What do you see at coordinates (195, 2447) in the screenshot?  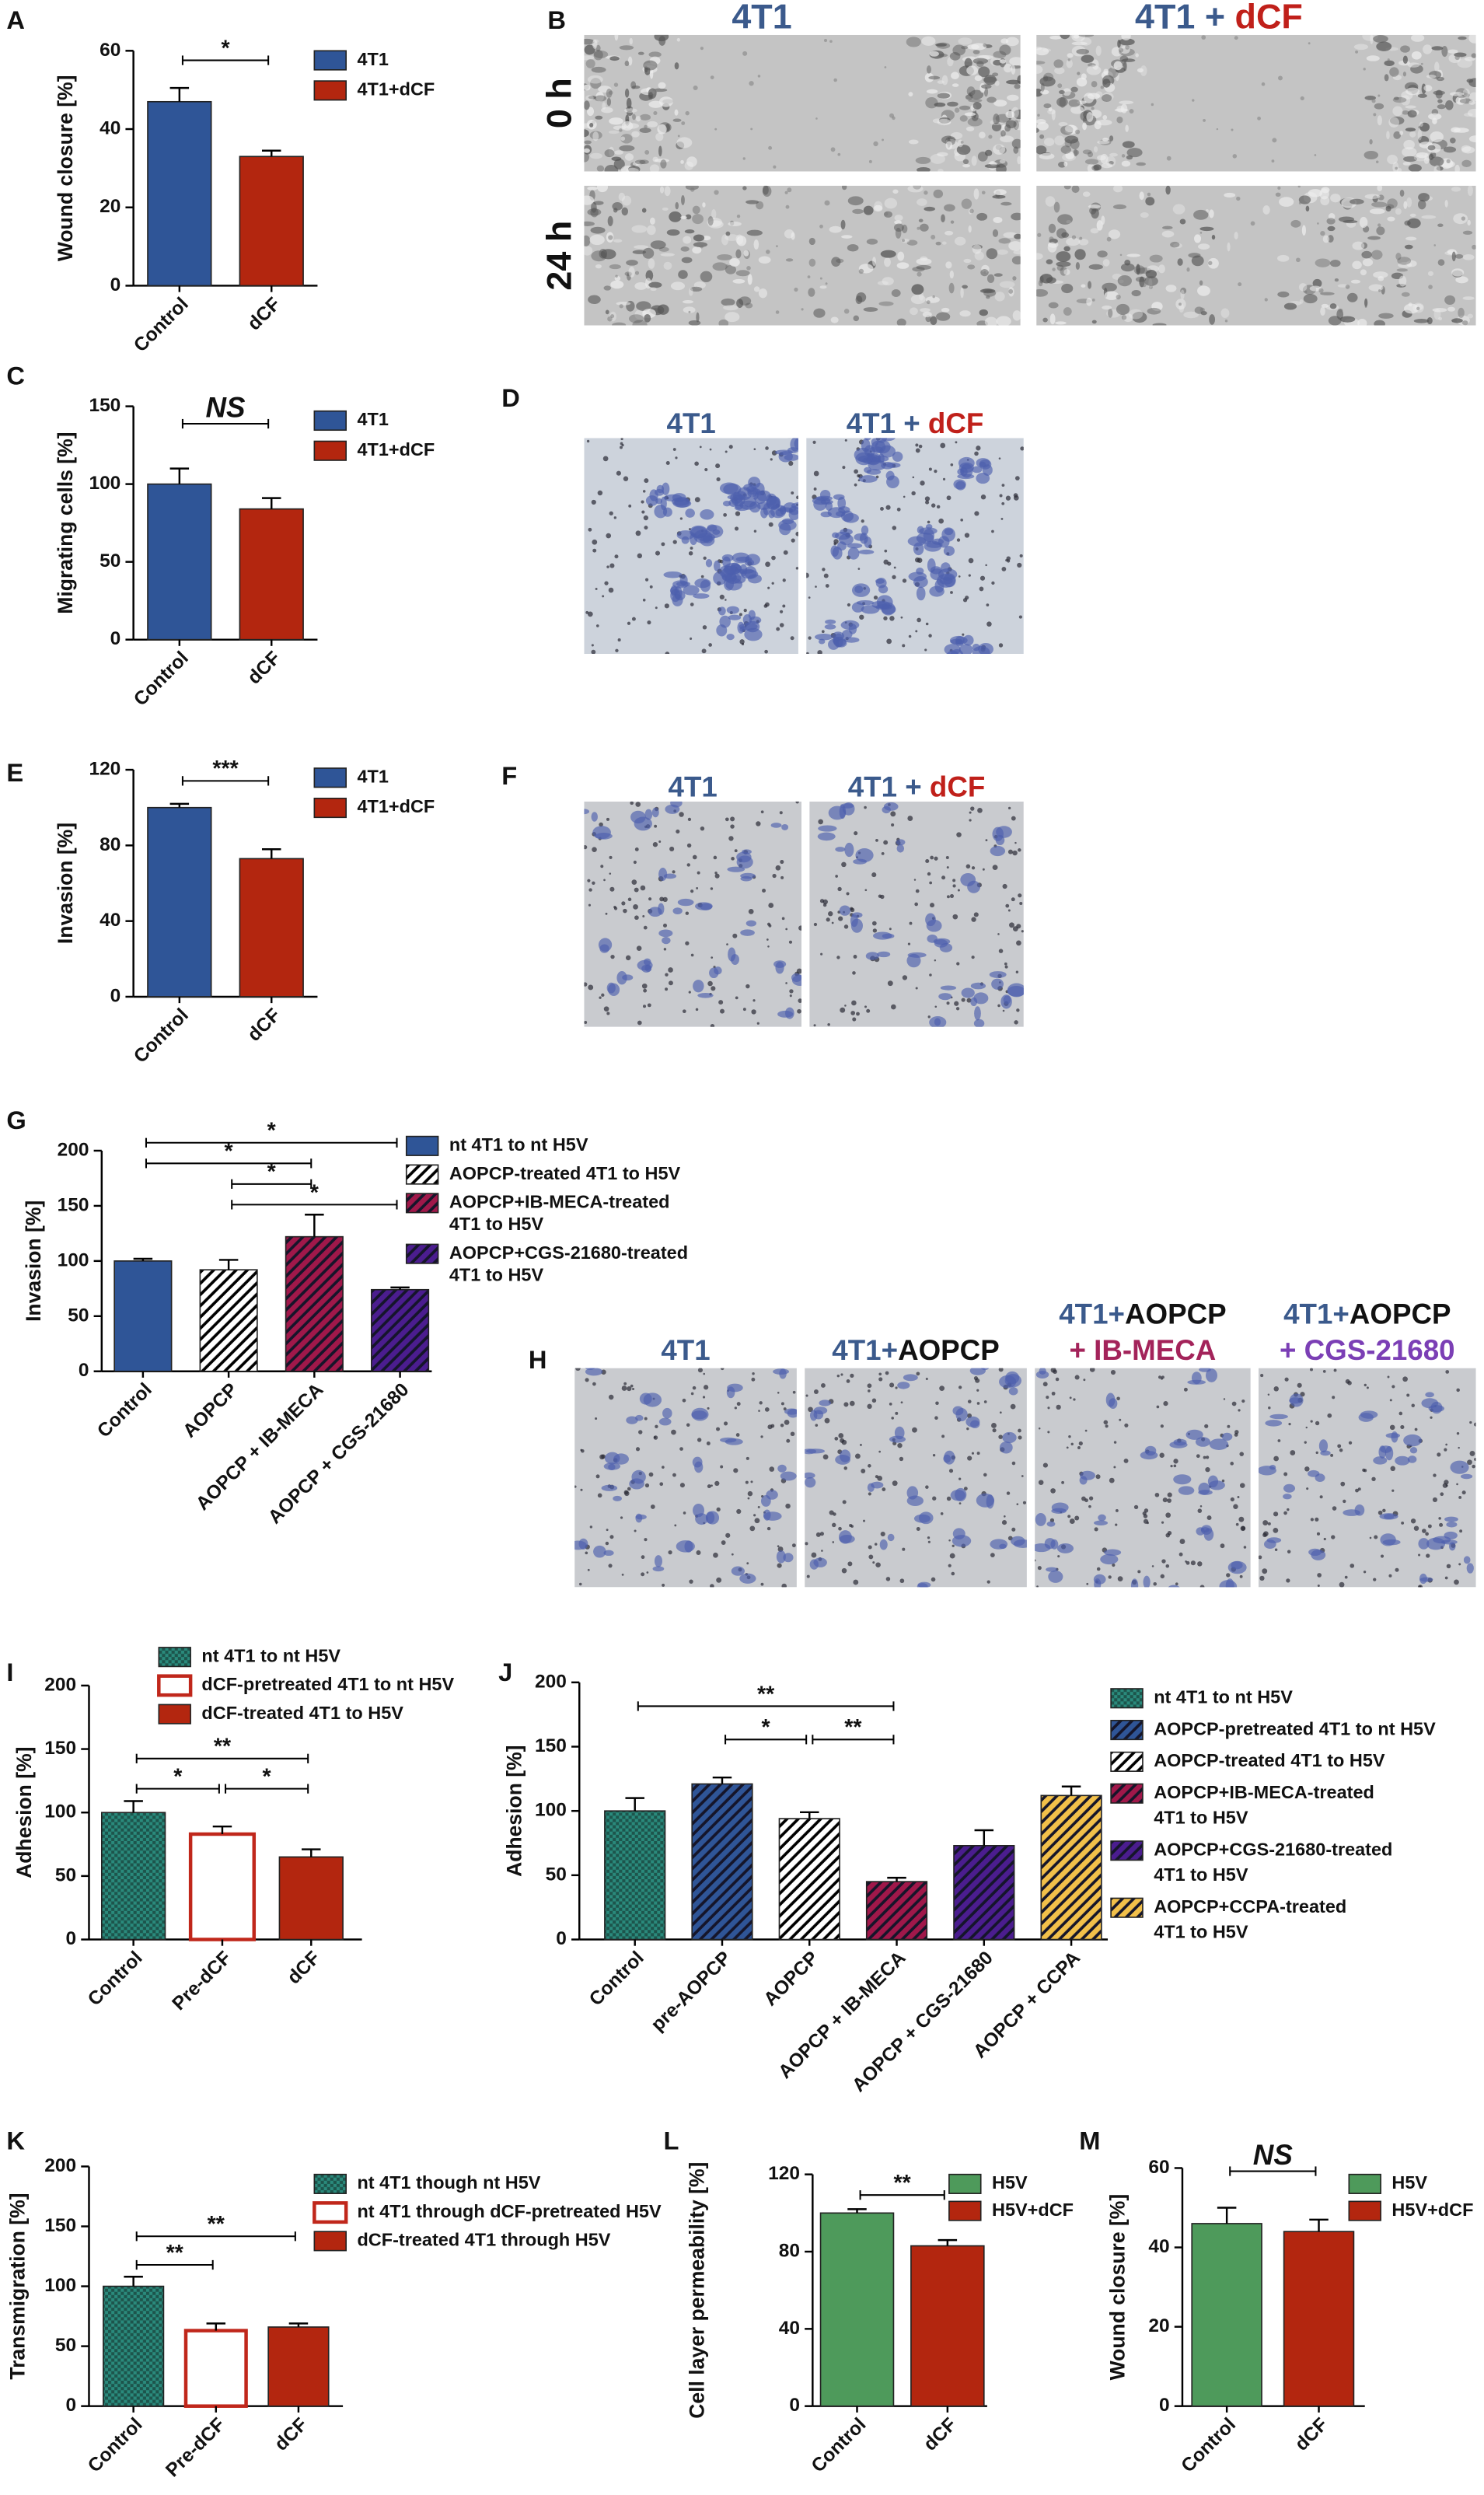 I see `x-tick-label: Pre-dCF` at bounding box center [195, 2447].